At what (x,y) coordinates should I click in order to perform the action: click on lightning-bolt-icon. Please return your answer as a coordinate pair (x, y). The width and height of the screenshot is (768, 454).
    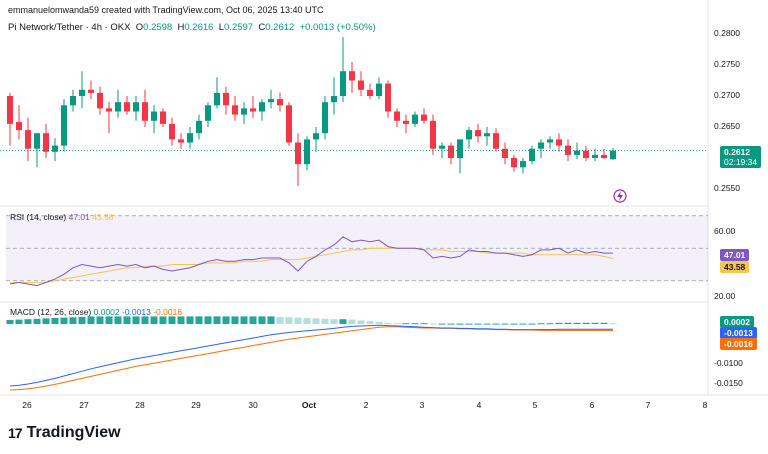
    Looking at the image, I should click on (620, 196).